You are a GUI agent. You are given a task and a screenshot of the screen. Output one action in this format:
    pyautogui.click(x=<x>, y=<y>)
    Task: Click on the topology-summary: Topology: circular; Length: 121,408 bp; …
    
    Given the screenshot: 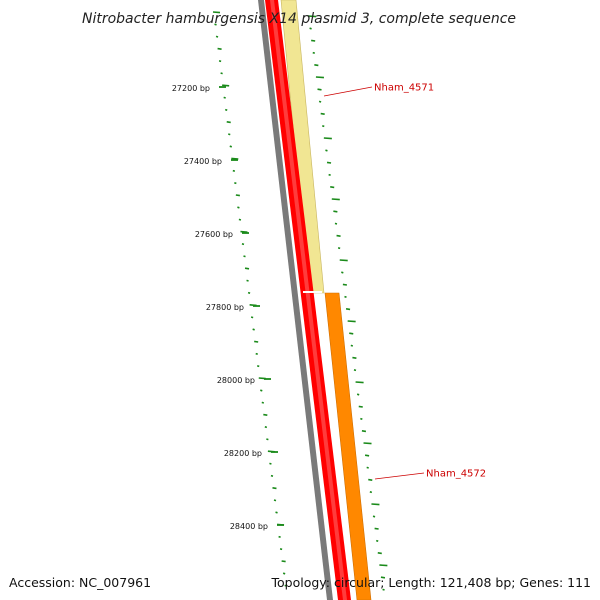 What is the action you would take?
    pyautogui.click(x=431, y=582)
    